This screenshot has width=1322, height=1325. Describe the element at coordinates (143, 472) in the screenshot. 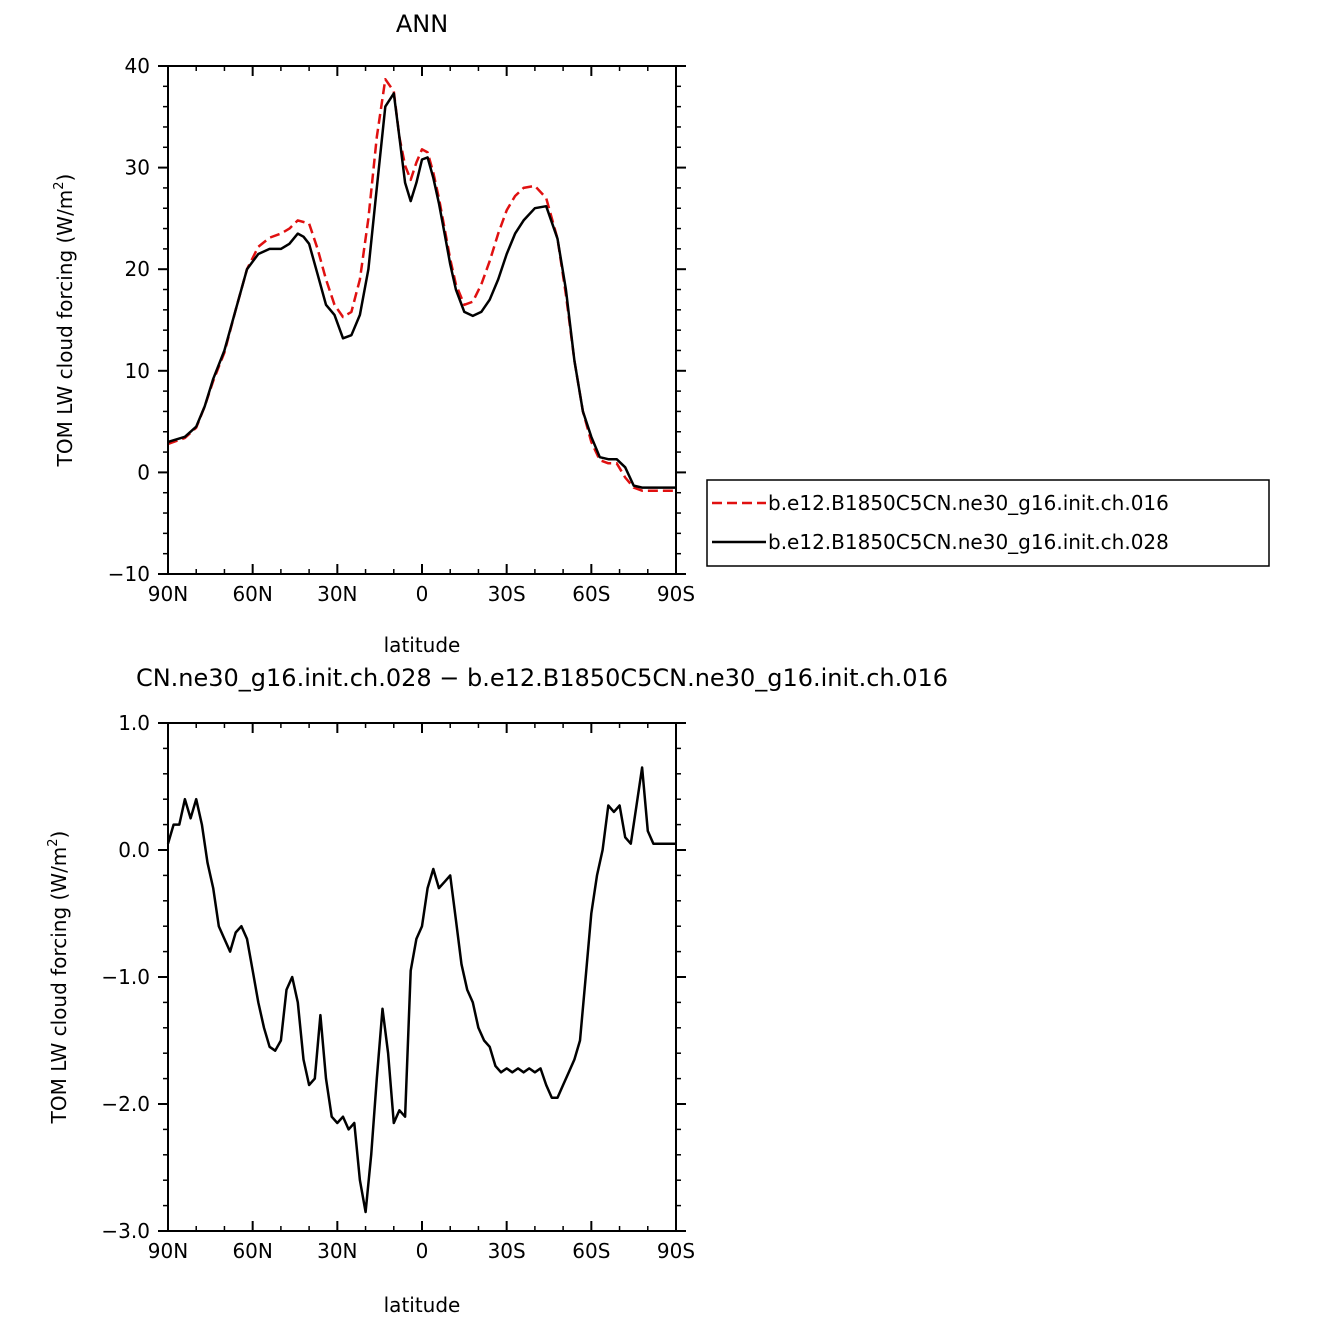

I see `y-tick-label: 0` at that location.